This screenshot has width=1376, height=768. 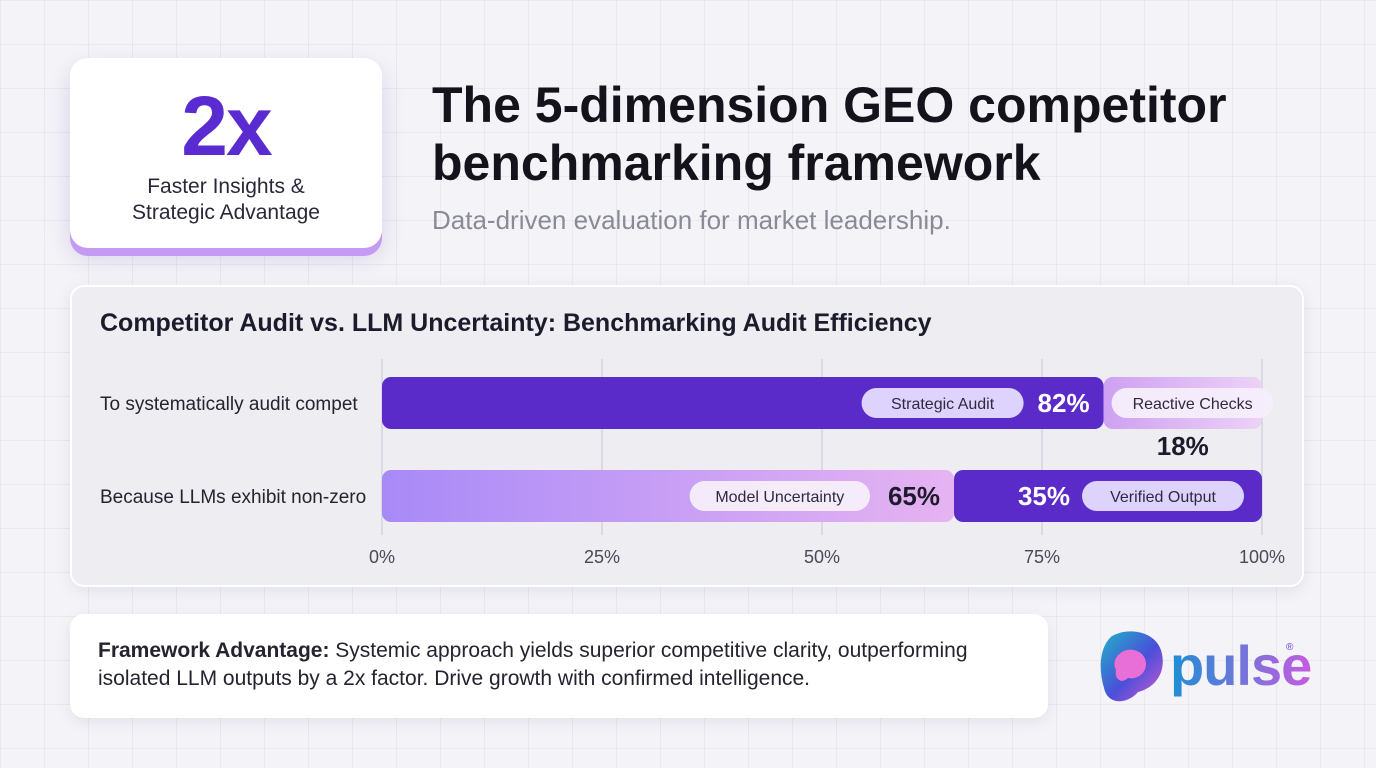 I want to click on stat-caption: Faster Insights & Strategic Advantage, so click(x=226, y=200).